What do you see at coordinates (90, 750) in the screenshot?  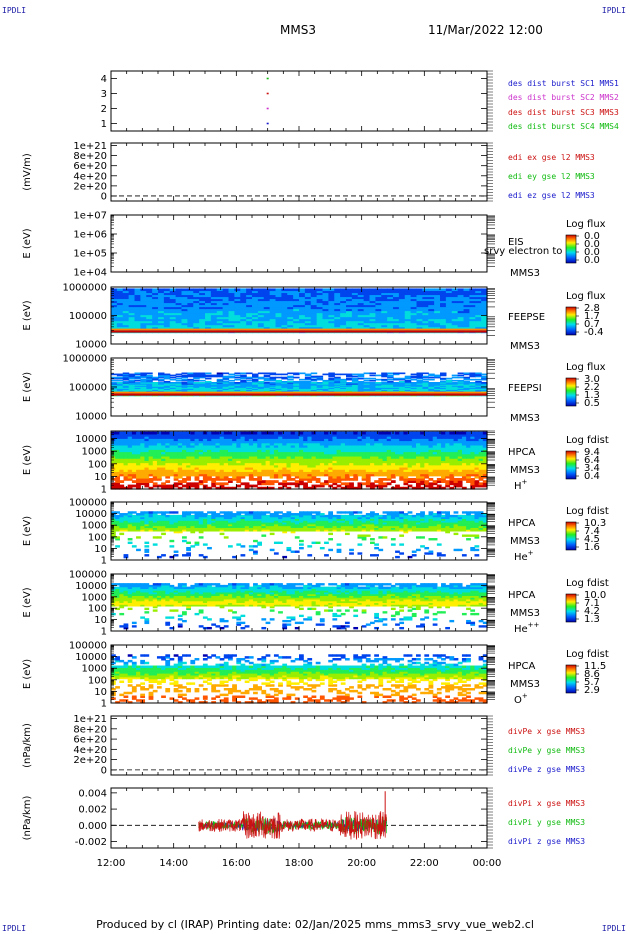 I see `ytick-label-divpe-3: 4e+20` at bounding box center [90, 750].